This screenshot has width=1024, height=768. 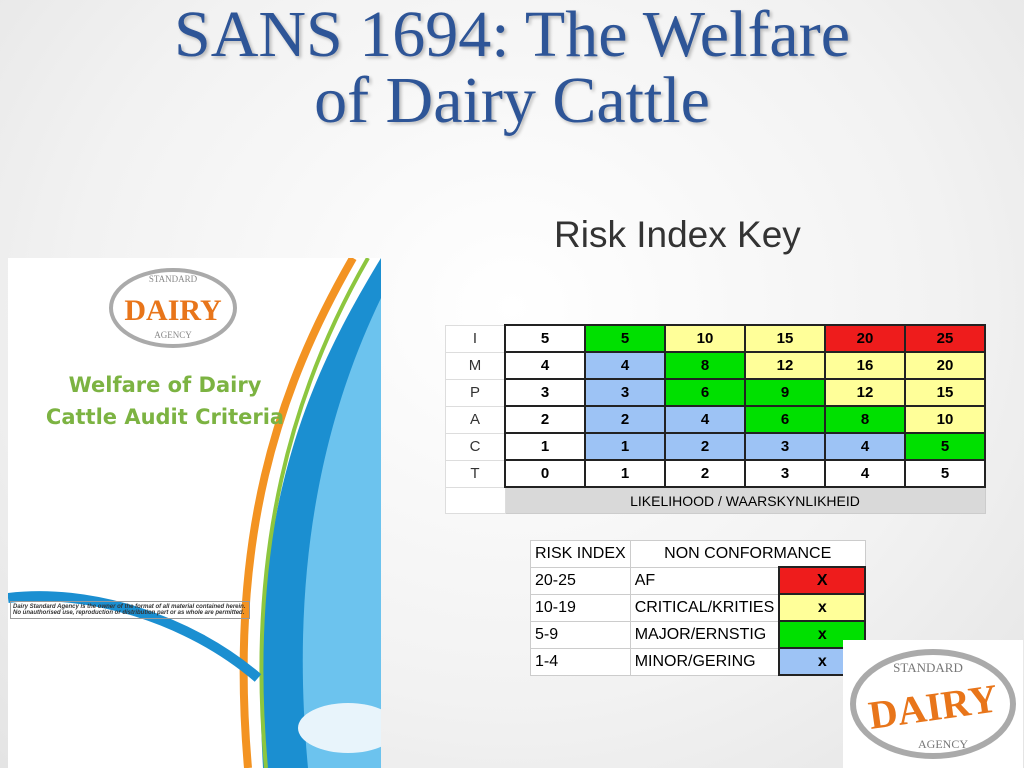 What do you see at coordinates (475, 500) in the screenshot?
I see `empty-cell` at bounding box center [475, 500].